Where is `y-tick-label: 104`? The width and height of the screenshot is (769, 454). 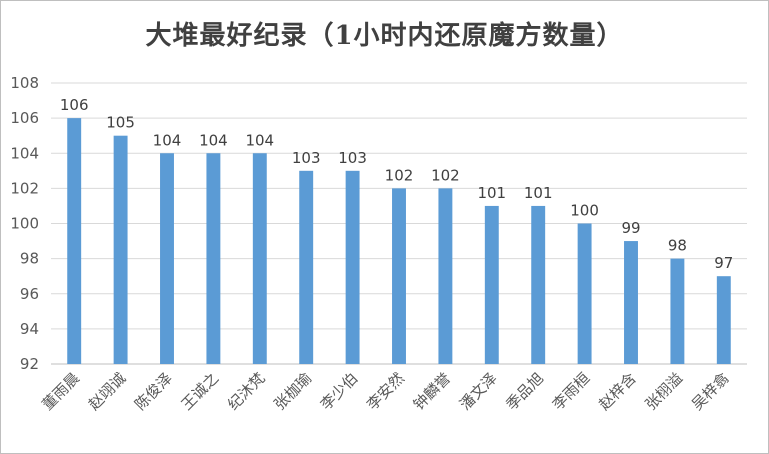
y-tick-label: 104 is located at coordinates (24, 153).